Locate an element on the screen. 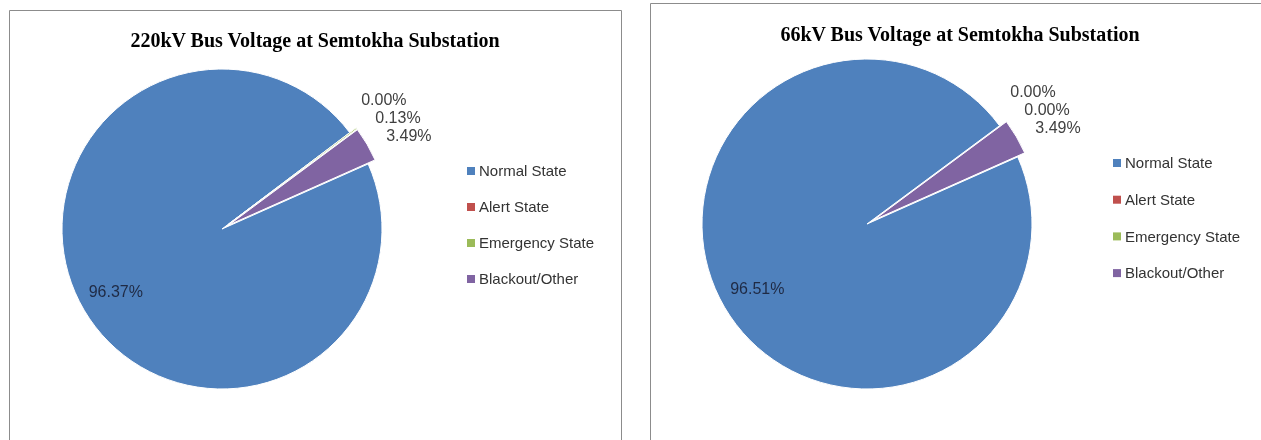 Image resolution: width=1261 pixels, height=440 pixels. chart-title: 66kV Bus Voltage at Semtokha Substation is located at coordinates (960, 34).